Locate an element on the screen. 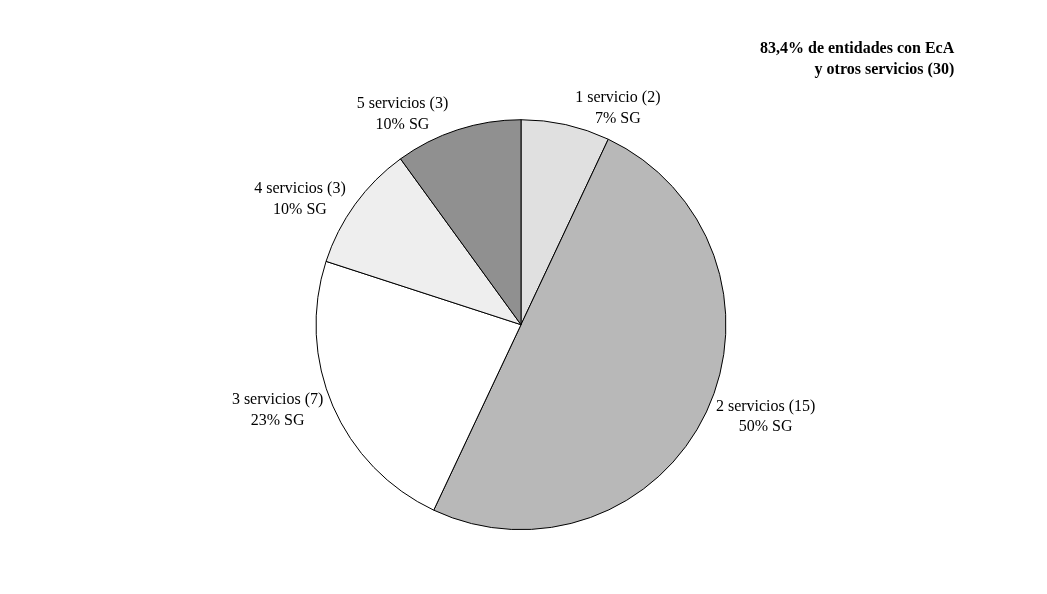  data-label: 23% SG is located at coordinates (277, 419).